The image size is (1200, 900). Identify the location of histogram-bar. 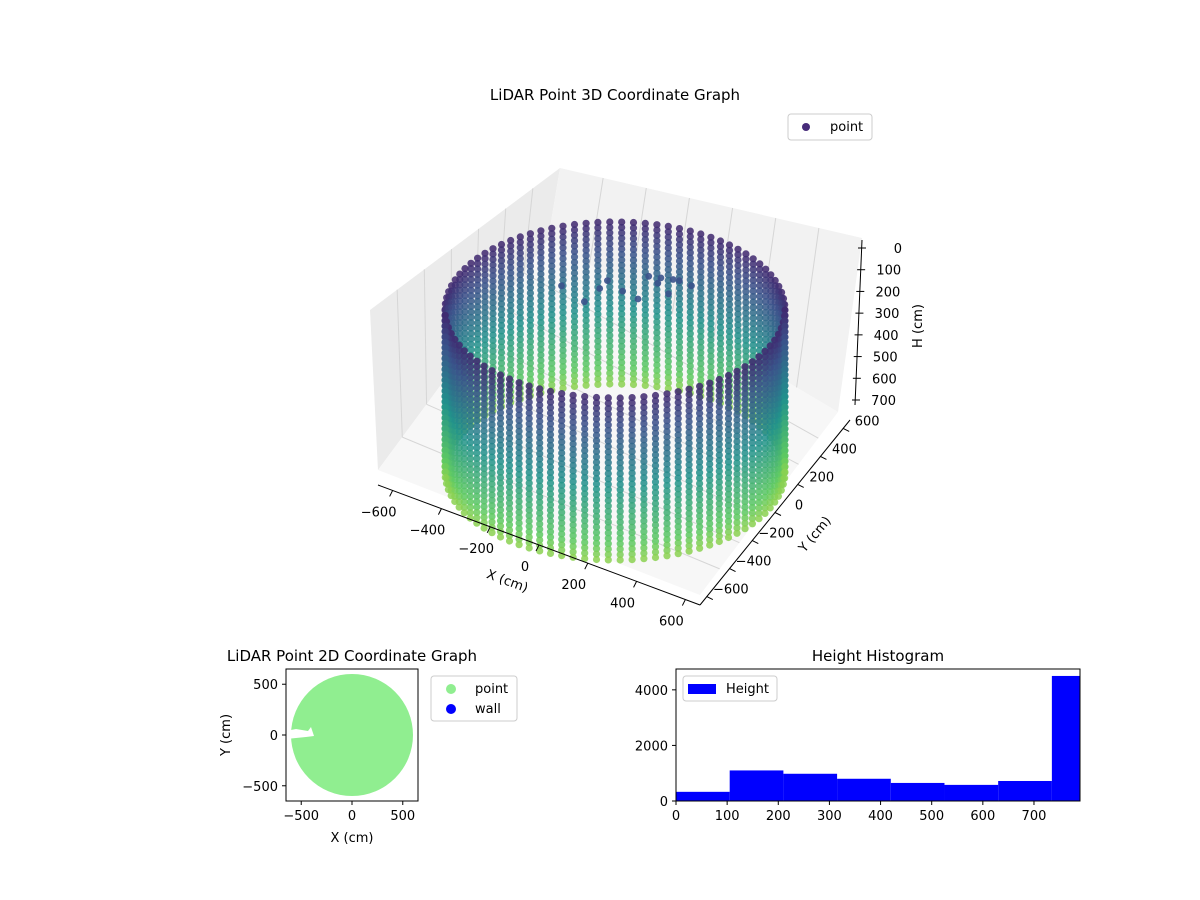
(703, 796).